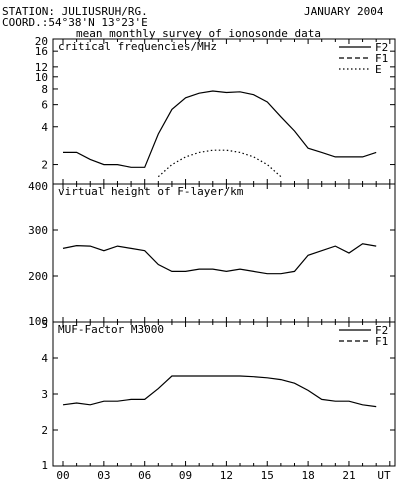 This screenshot has width=408, height=480. What do you see at coordinates (44, 89) in the screenshot?
I see `y-tick-label: 8` at bounding box center [44, 89].